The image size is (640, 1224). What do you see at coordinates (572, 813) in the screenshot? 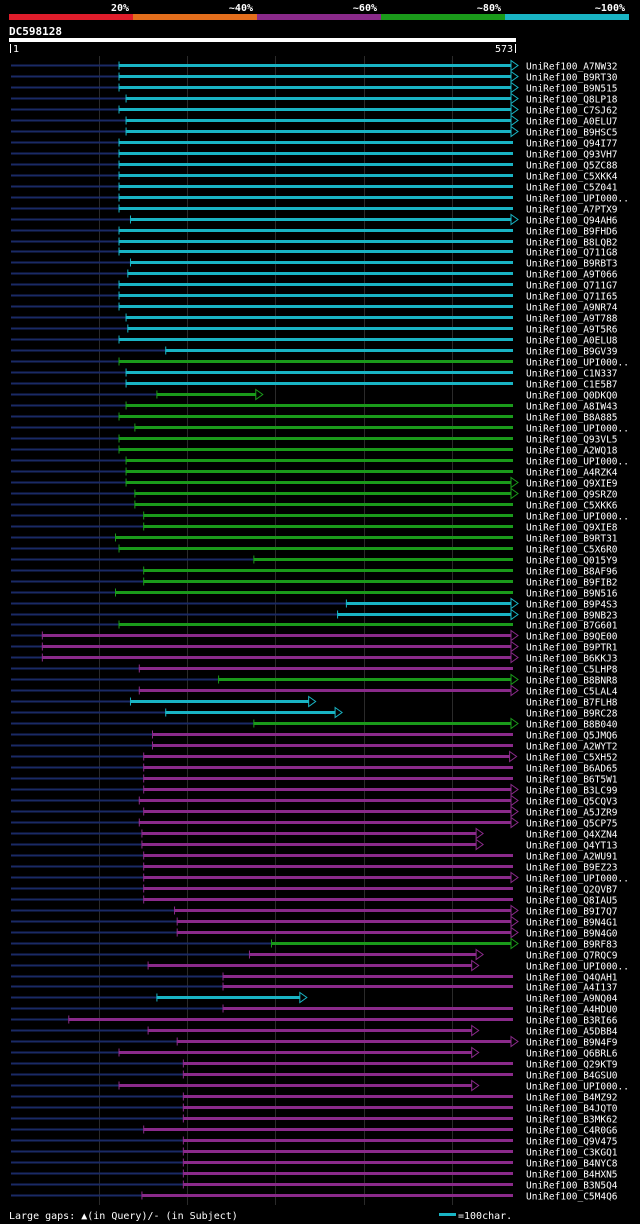
I see `hit-label: UniRef100_A5JZR9` at bounding box center [572, 813].